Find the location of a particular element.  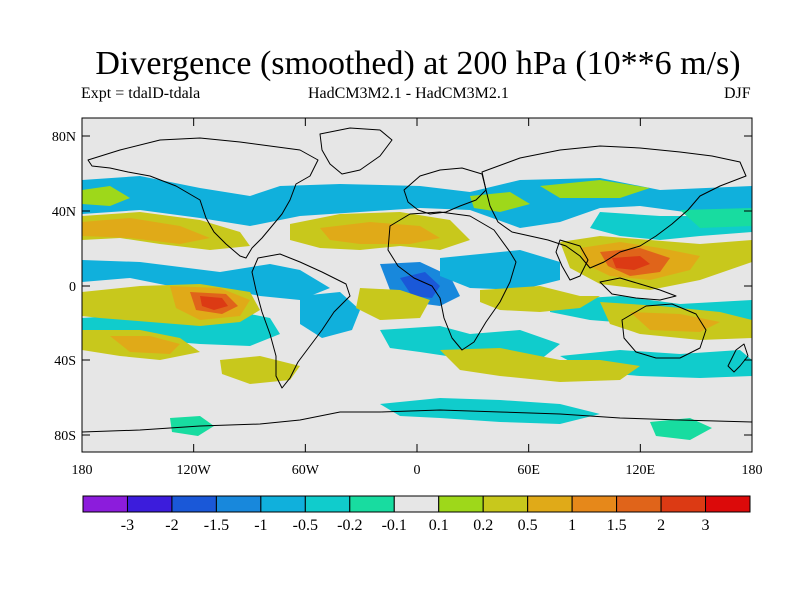

colorbar-label: -0.1 is located at coordinates (394, 525).